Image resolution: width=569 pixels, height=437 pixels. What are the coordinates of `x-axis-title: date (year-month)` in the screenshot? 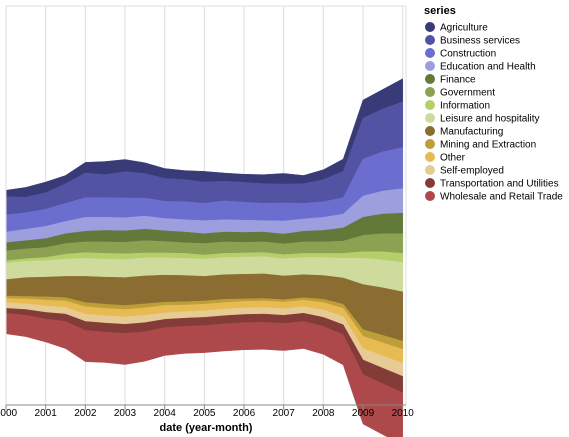 It's located at (206, 428).